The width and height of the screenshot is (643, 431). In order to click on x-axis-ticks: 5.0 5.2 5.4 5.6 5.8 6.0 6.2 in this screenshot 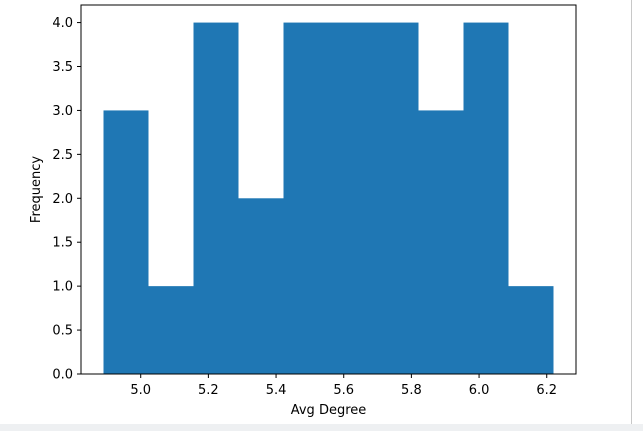, I will do `click(343, 386)`.